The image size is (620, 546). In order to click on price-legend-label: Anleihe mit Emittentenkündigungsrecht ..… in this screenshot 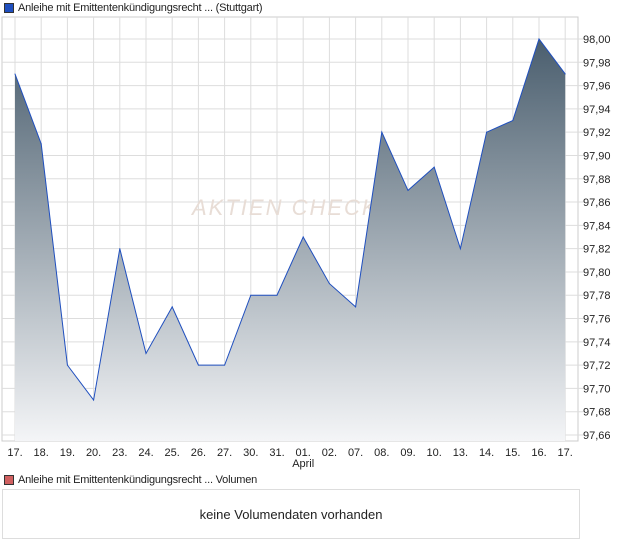, I will do `click(140, 8)`.